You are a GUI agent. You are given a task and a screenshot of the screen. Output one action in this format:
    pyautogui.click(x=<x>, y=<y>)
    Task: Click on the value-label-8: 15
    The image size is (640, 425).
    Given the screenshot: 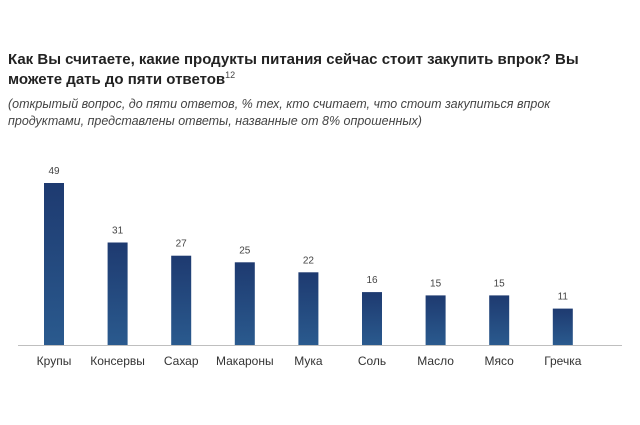 What is the action you would take?
    pyautogui.click(x=500, y=283)
    